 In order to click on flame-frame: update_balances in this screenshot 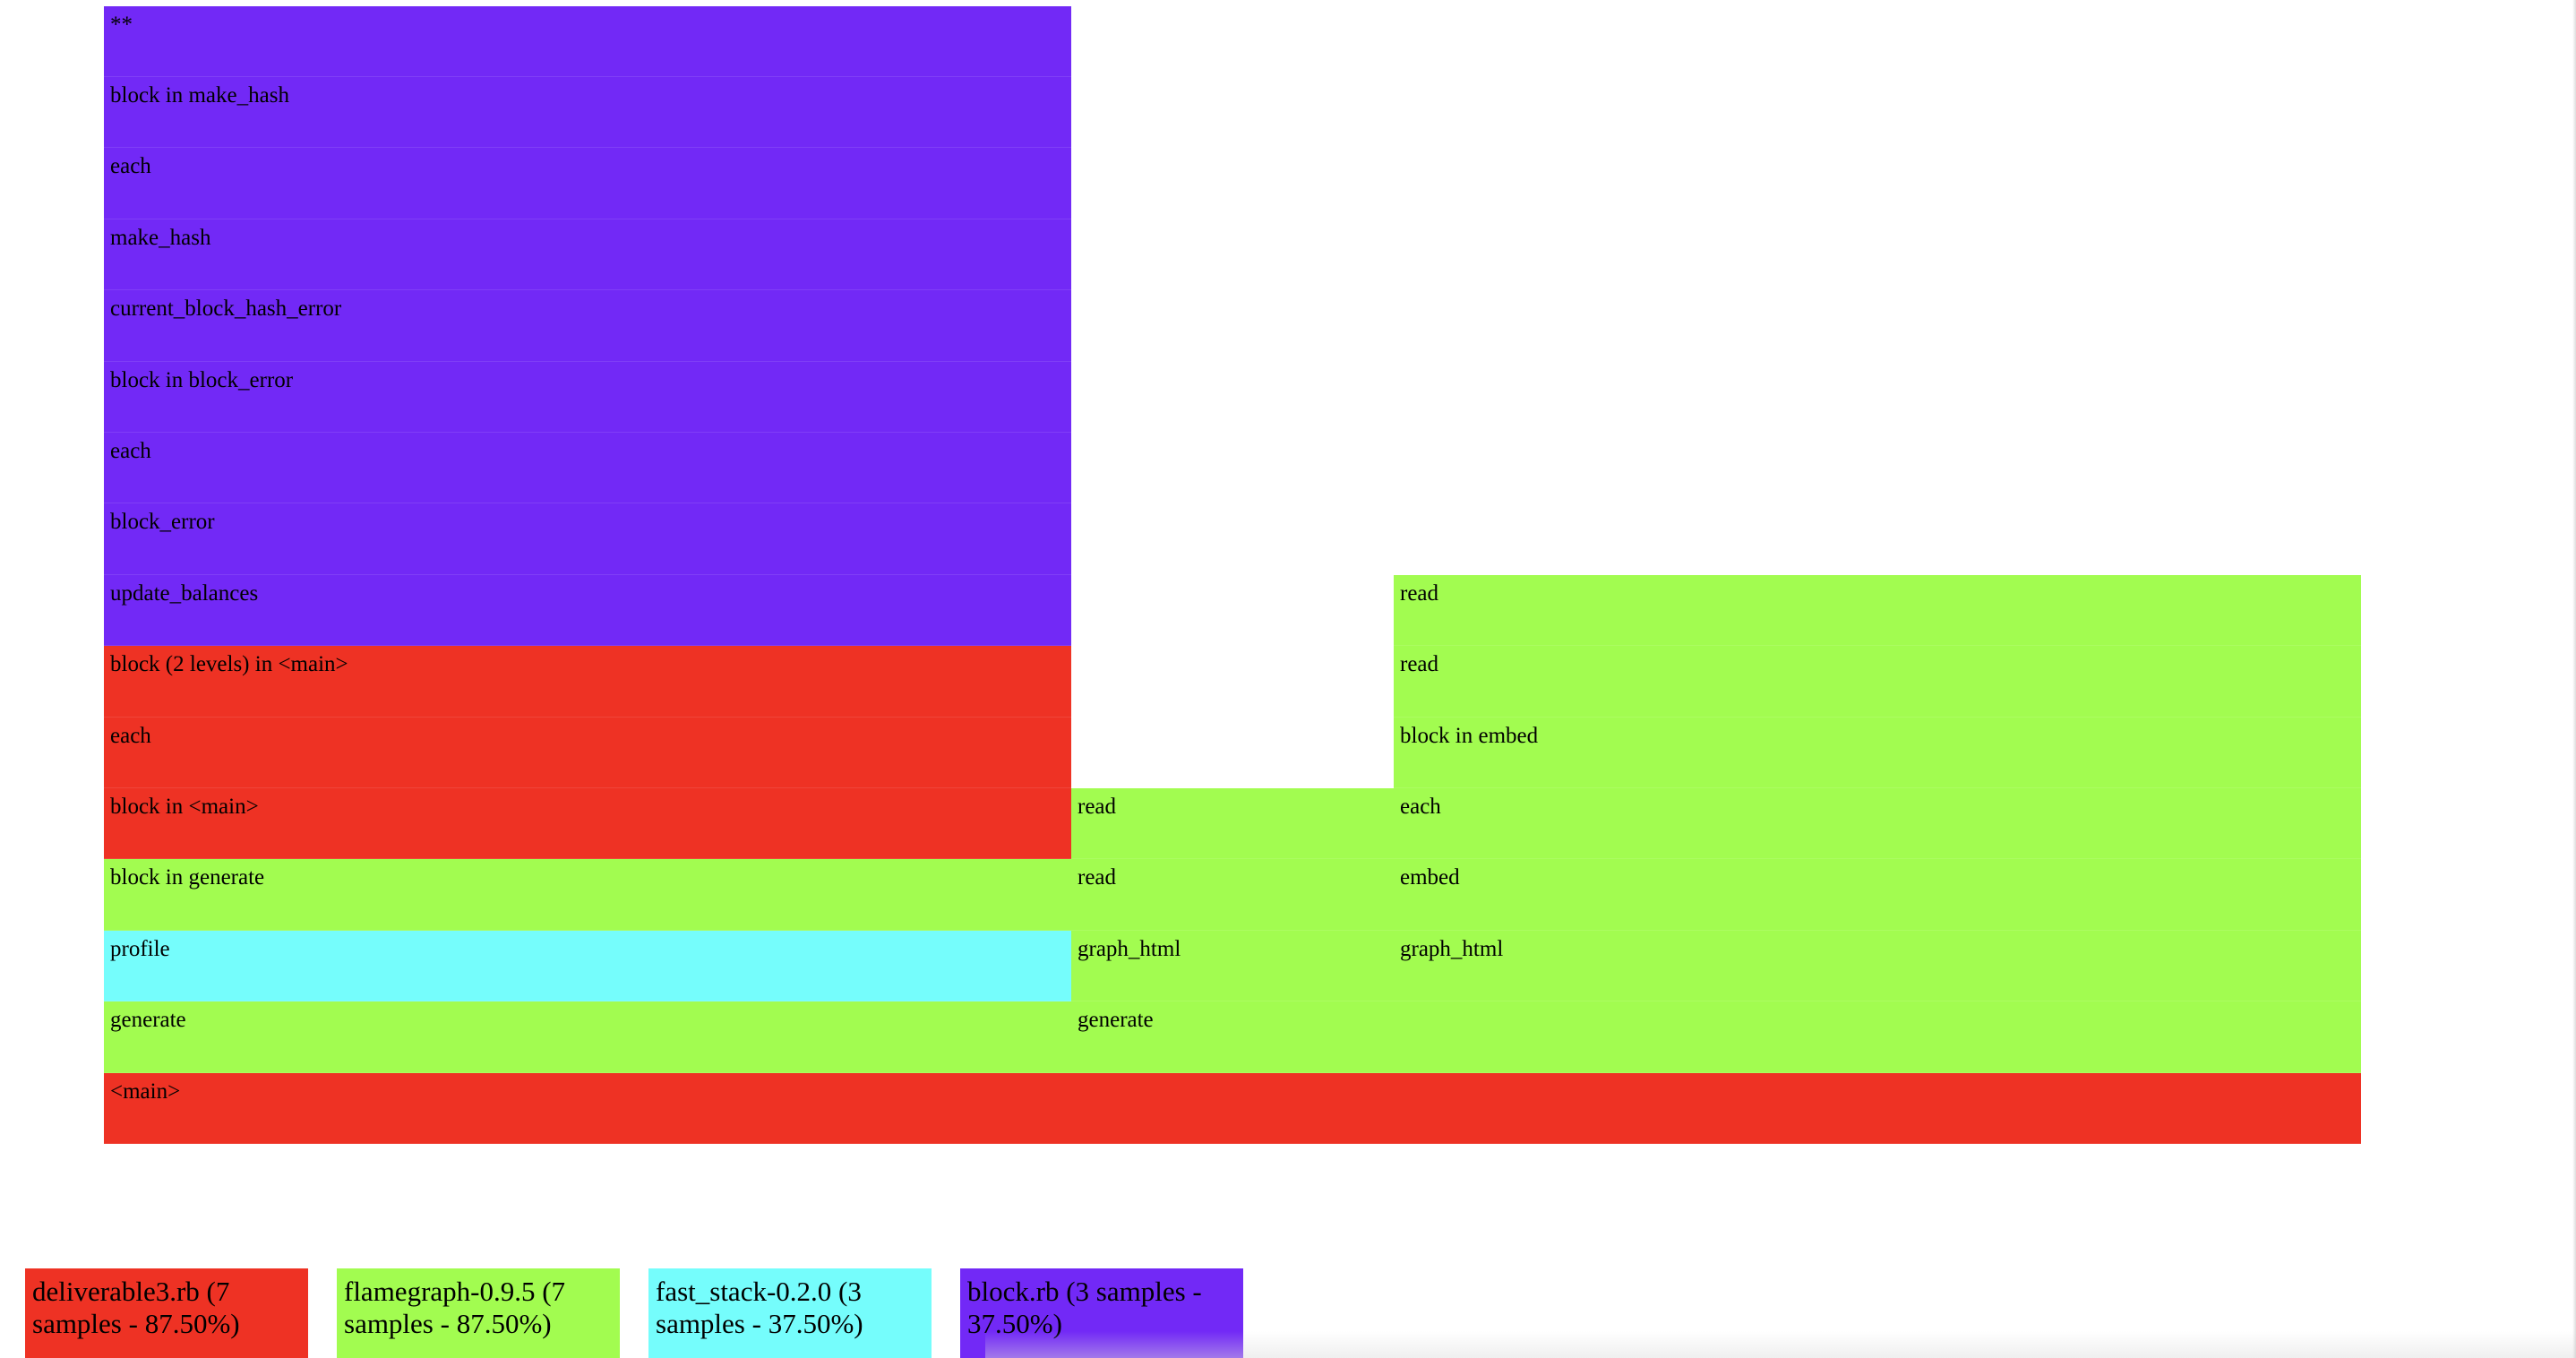, I will do `click(587, 610)`.